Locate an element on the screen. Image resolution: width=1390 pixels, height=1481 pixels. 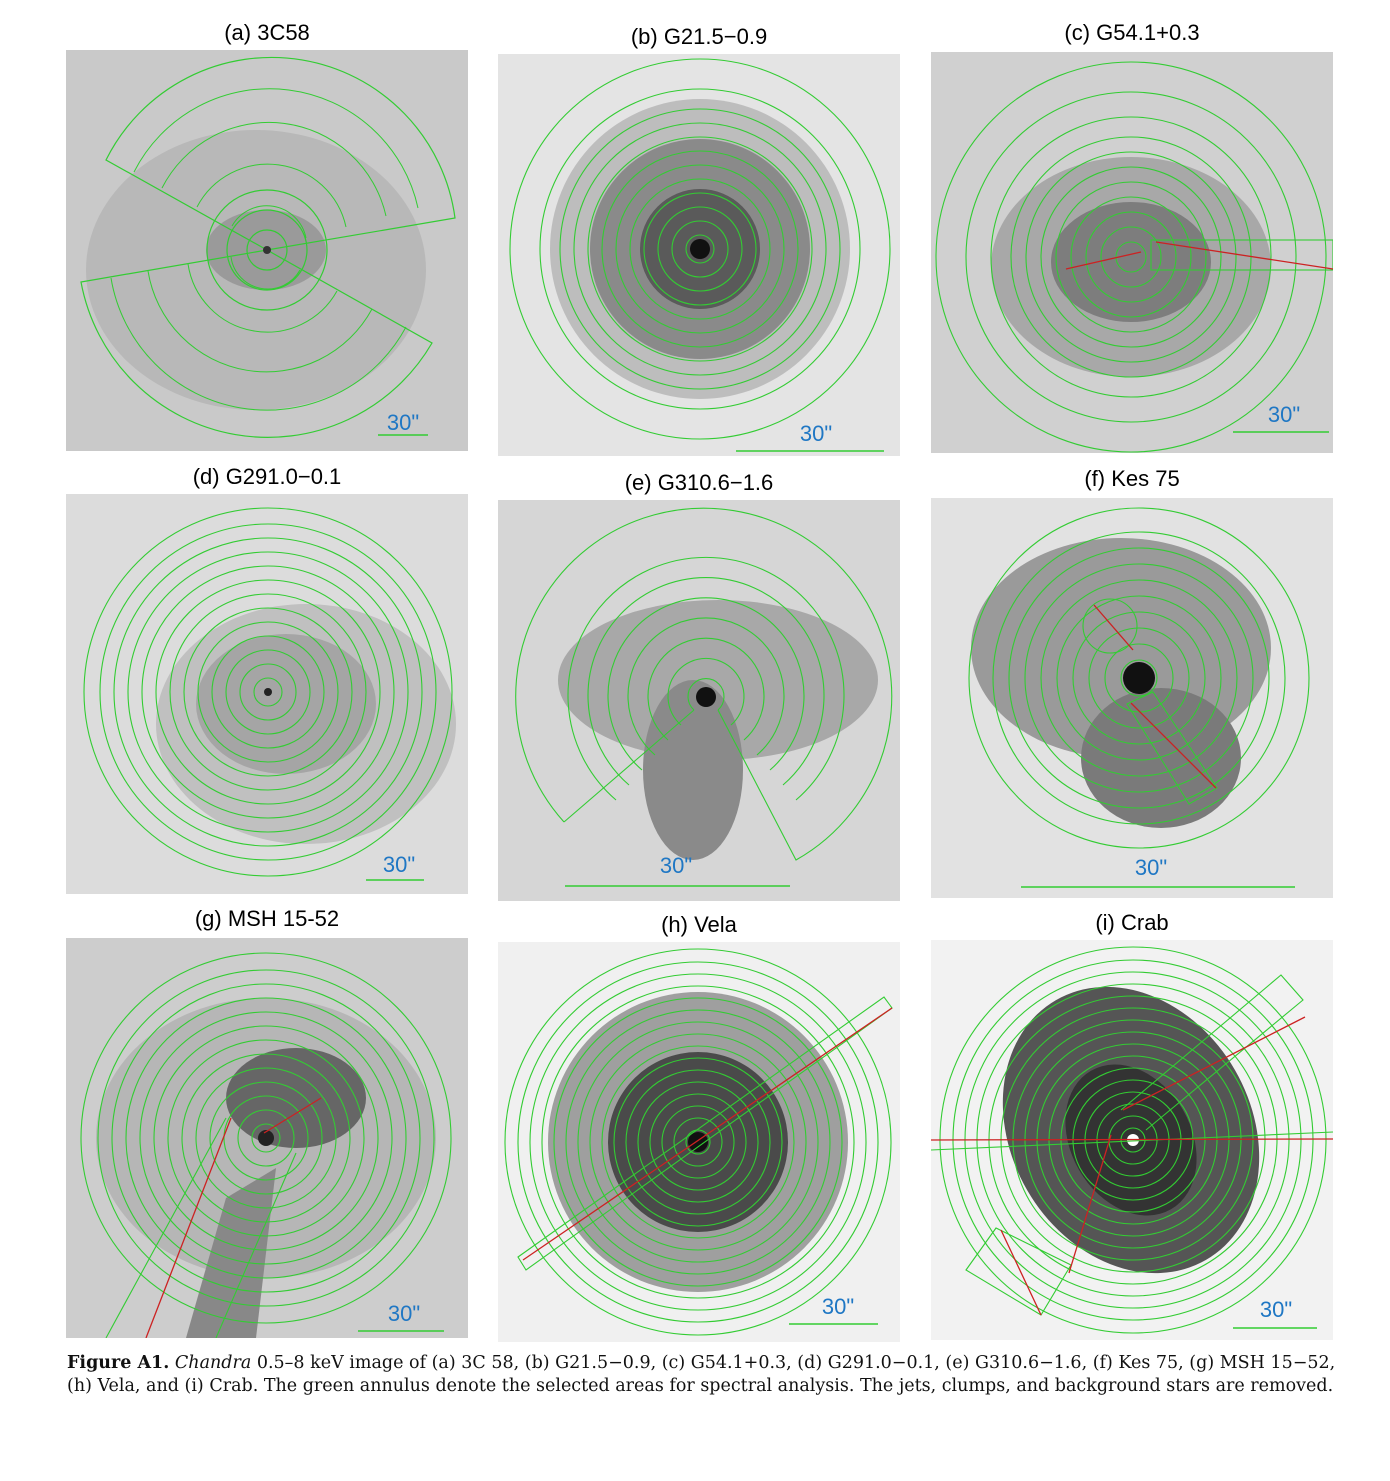
panel-g-msh1552: (g) MSH 15-52 30" is located at coordinates (267, 1122).